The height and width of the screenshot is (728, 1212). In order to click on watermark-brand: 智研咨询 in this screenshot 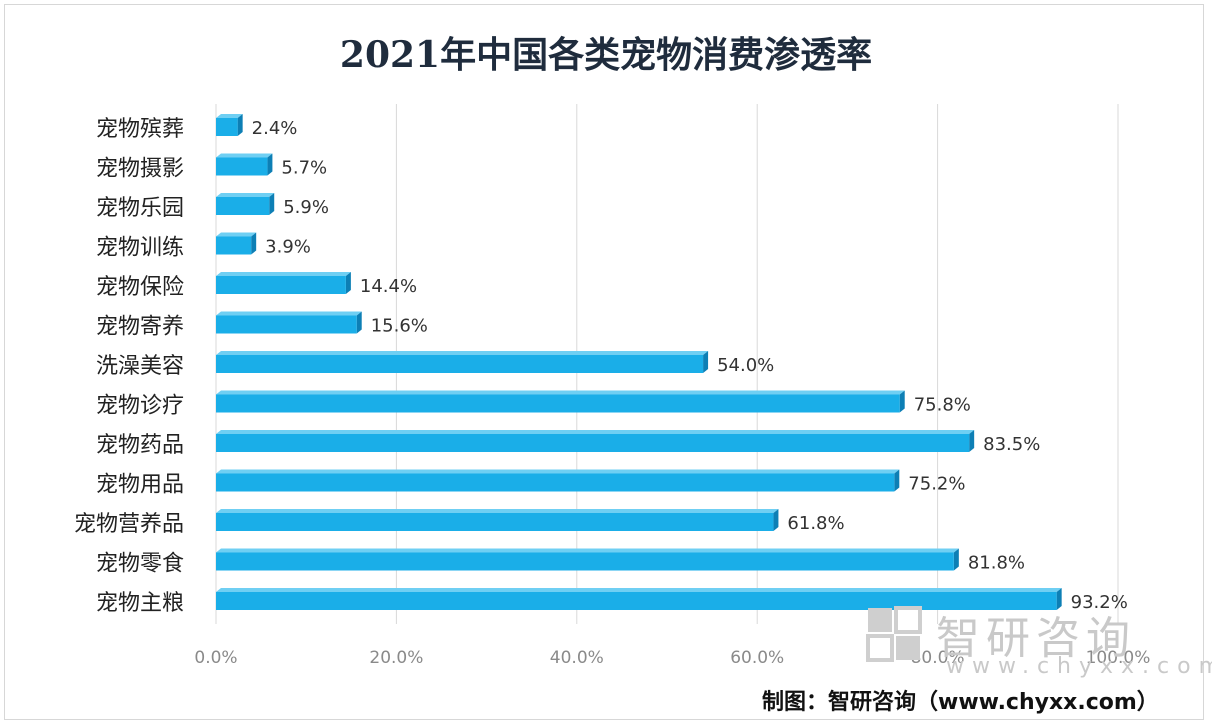, I will do `click(1036, 638)`.